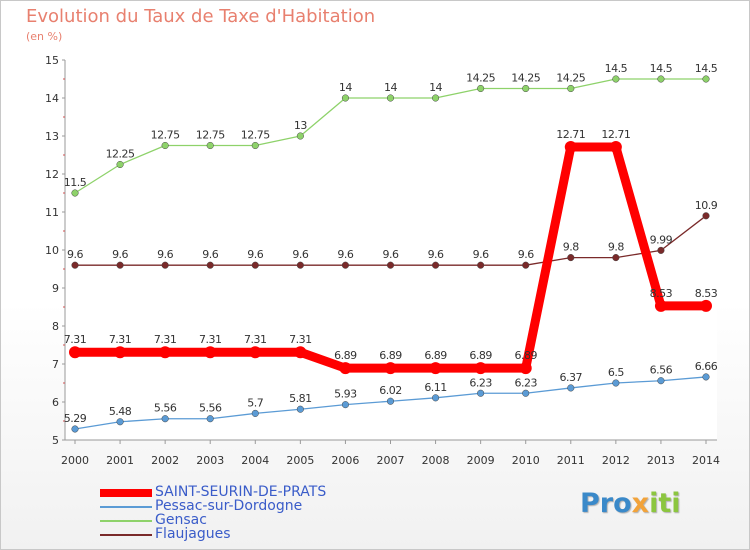 This screenshot has width=750, height=550. What do you see at coordinates (52, 250) in the screenshot?
I see `y-tick-label: 10` at bounding box center [52, 250].